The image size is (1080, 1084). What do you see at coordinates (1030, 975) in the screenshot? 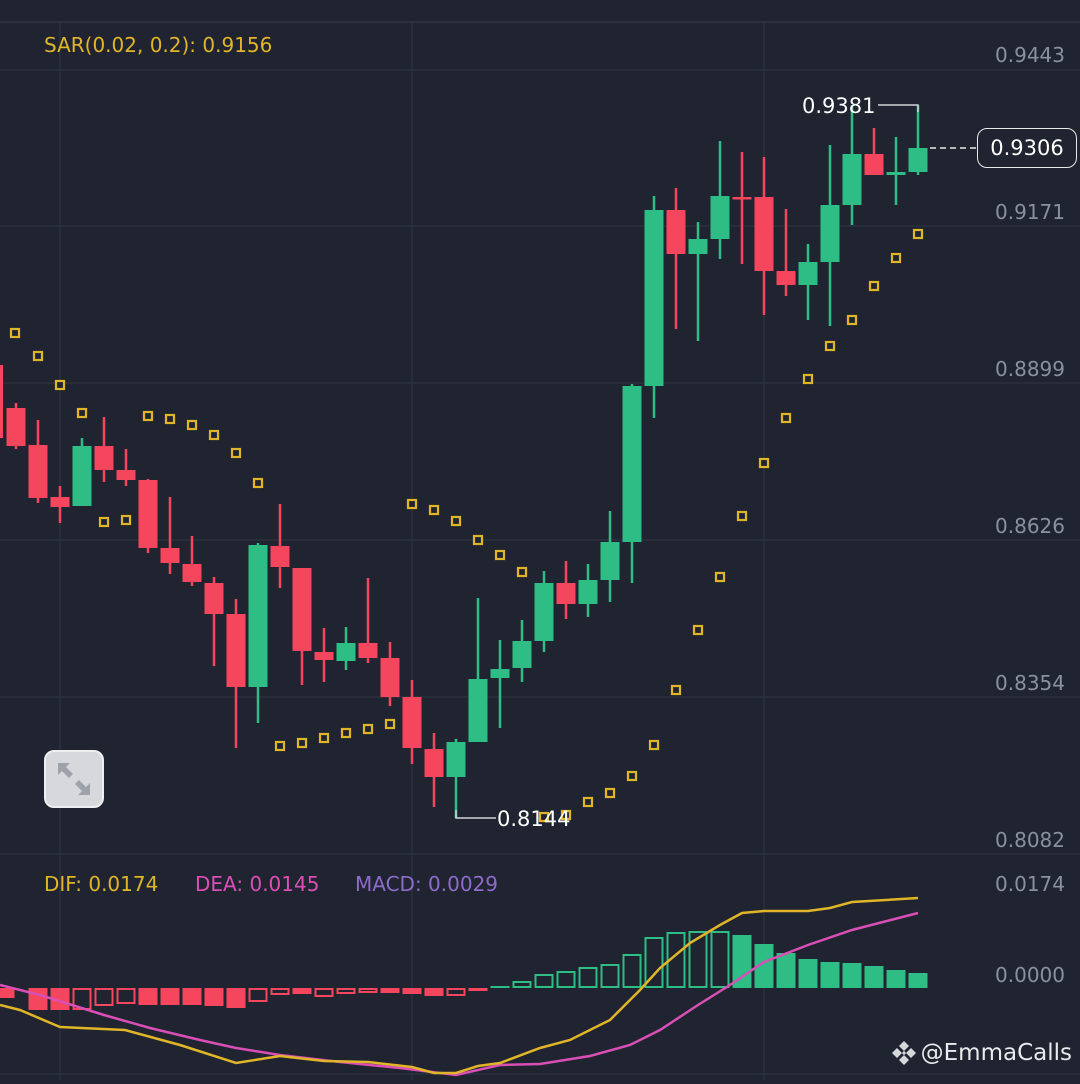
I see `macd-axis-label: 0.0000` at bounding box center [1030, 975].